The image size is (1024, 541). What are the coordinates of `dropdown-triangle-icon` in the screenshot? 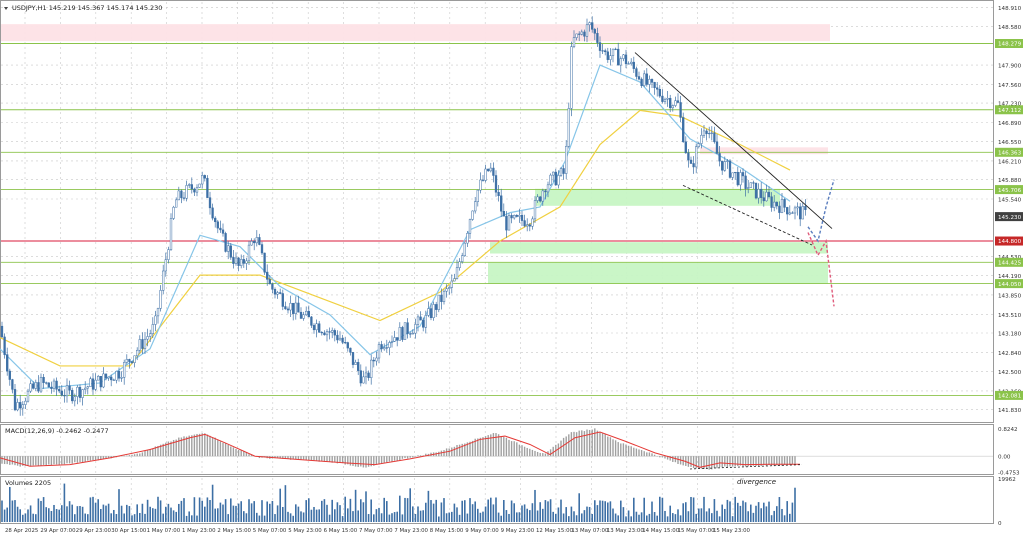 It's located at (6, 8).